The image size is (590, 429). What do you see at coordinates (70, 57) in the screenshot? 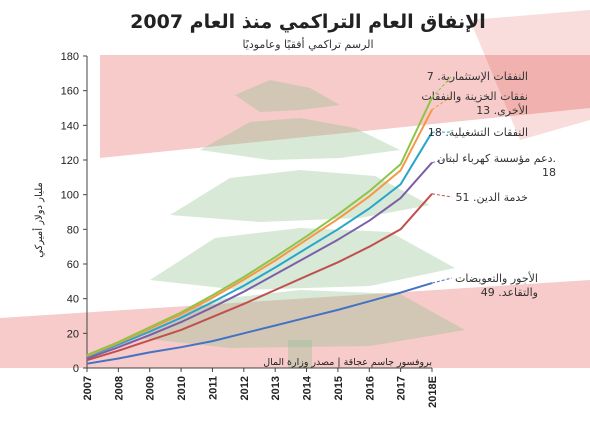
I see `y-tick-label: 180` at bounding box center [70, 57].